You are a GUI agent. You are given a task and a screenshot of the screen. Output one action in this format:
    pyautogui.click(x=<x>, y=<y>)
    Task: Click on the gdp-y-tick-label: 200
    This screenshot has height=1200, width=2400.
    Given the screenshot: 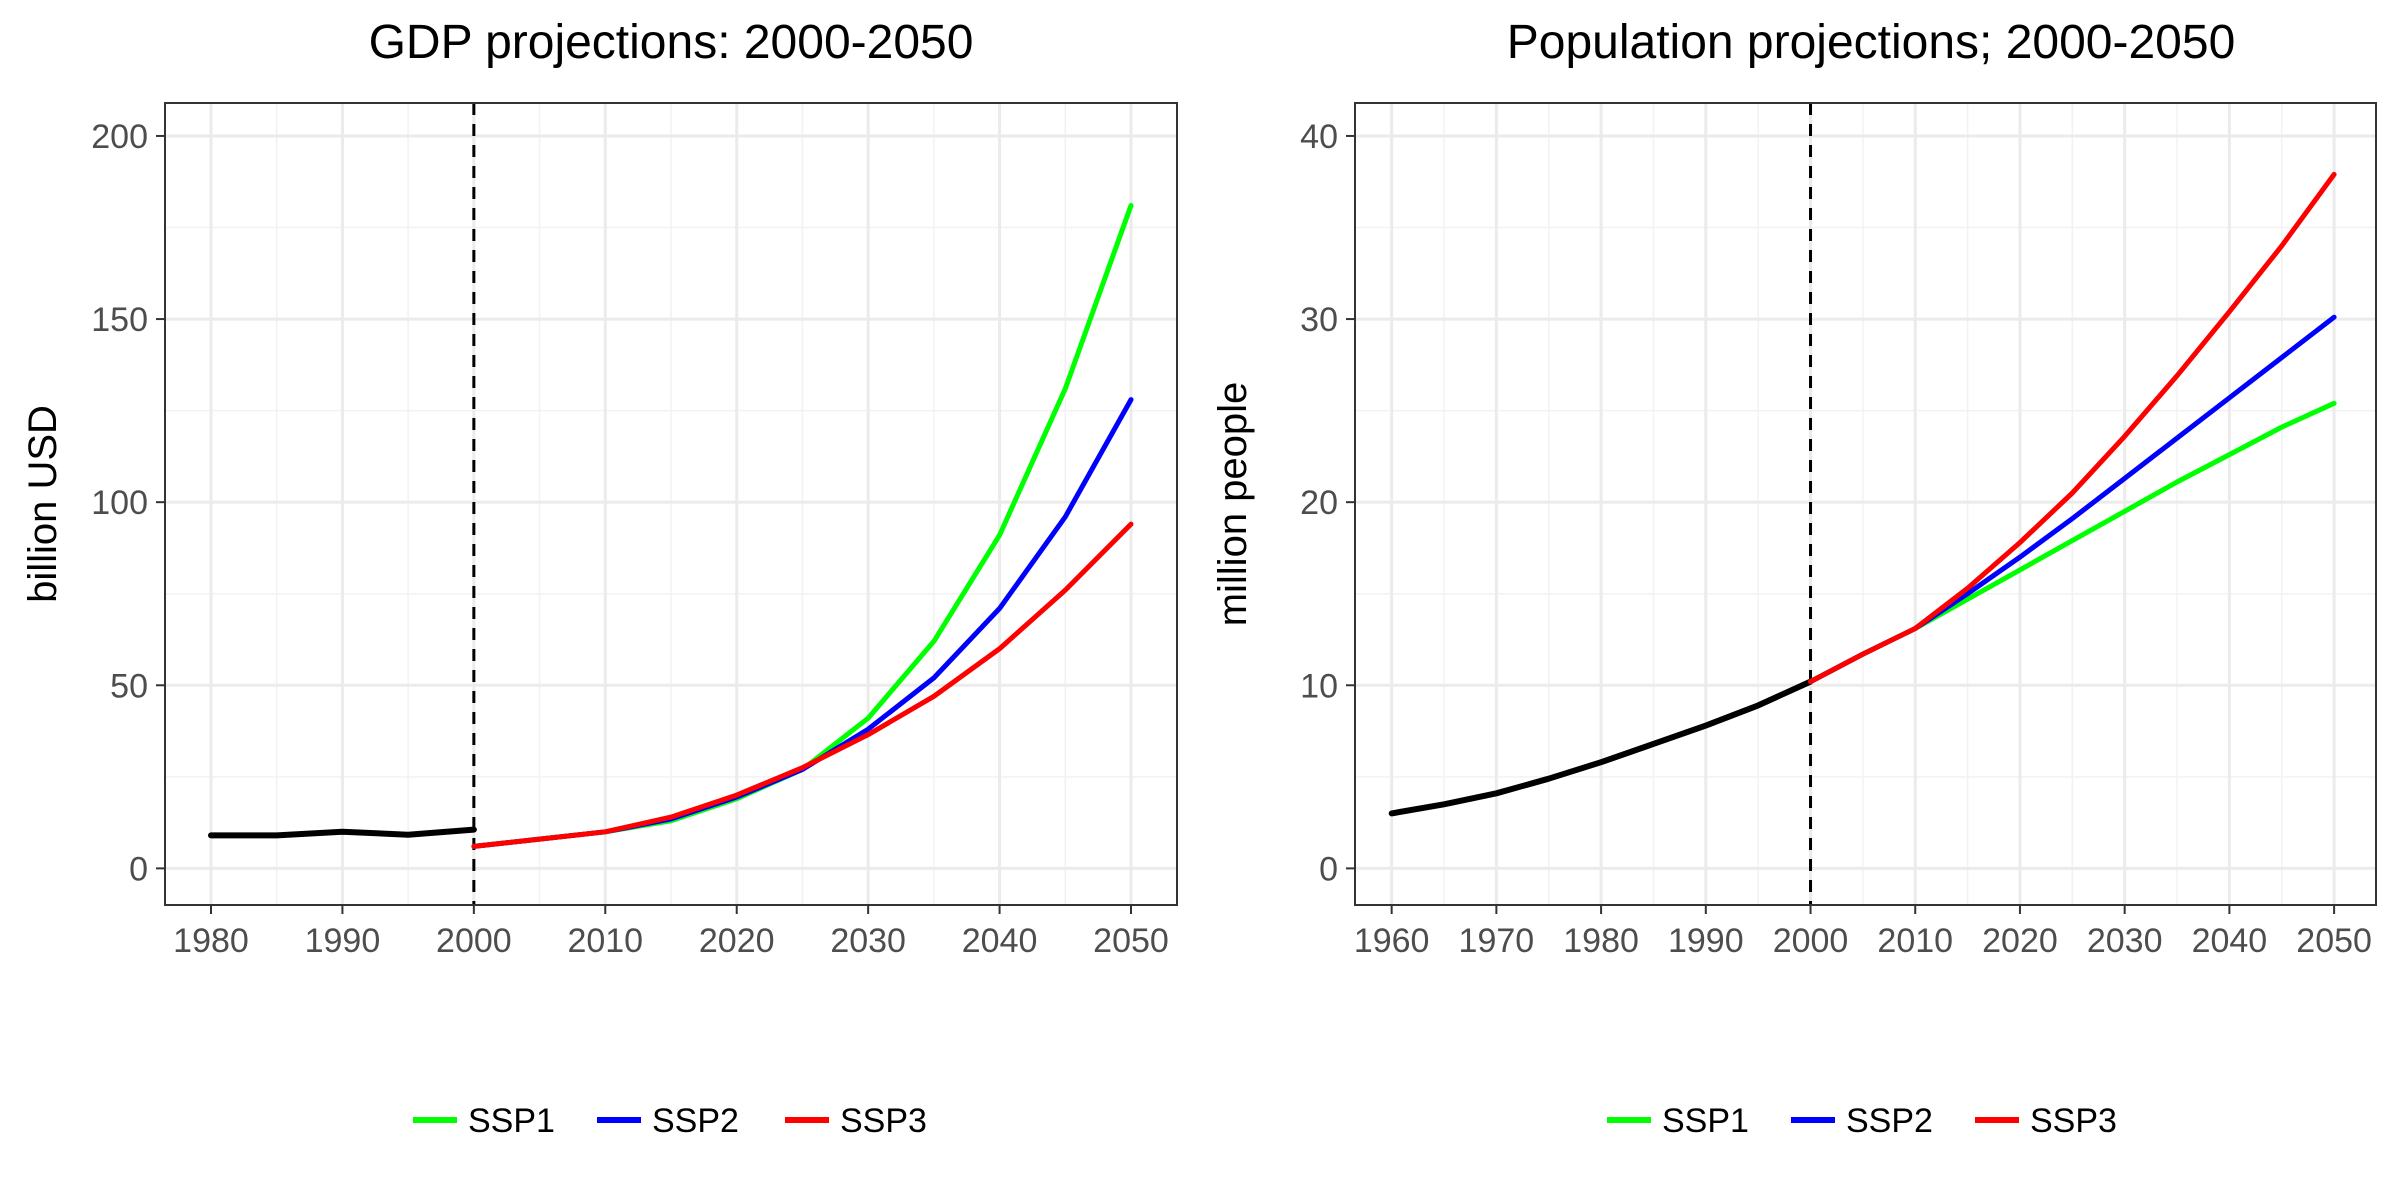 What is the action you would take?
    pyautogui.click(x=119, y=137)
    